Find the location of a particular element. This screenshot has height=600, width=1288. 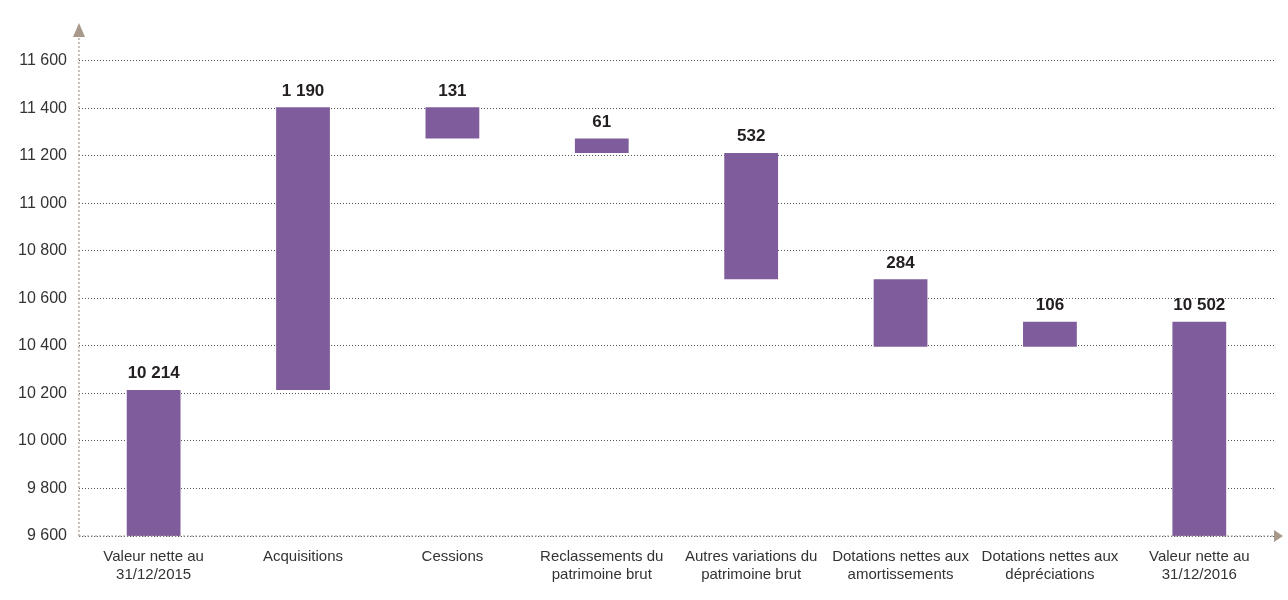

data-label: 106 is located at coordinates (1050, 304).